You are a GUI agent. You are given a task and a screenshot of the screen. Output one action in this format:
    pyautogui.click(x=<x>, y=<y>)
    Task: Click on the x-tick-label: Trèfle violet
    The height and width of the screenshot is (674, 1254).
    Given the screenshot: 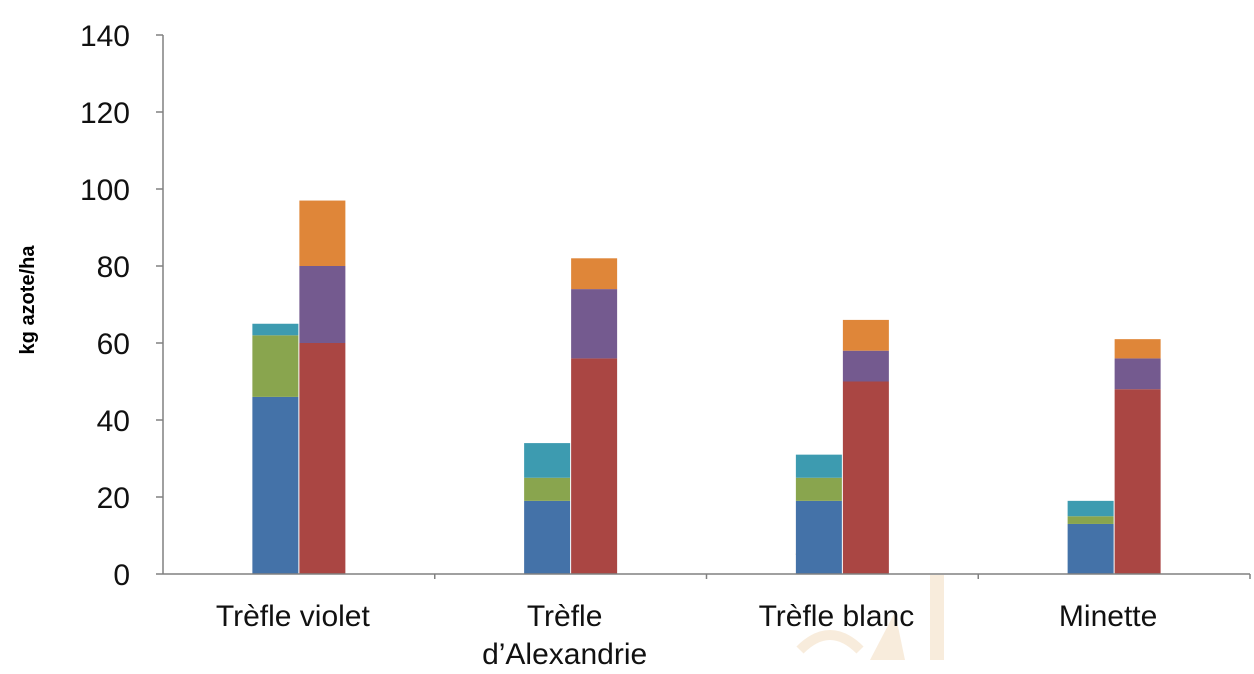 What is the action you would take?
    pyautogui.click(x=293, y=616)
    